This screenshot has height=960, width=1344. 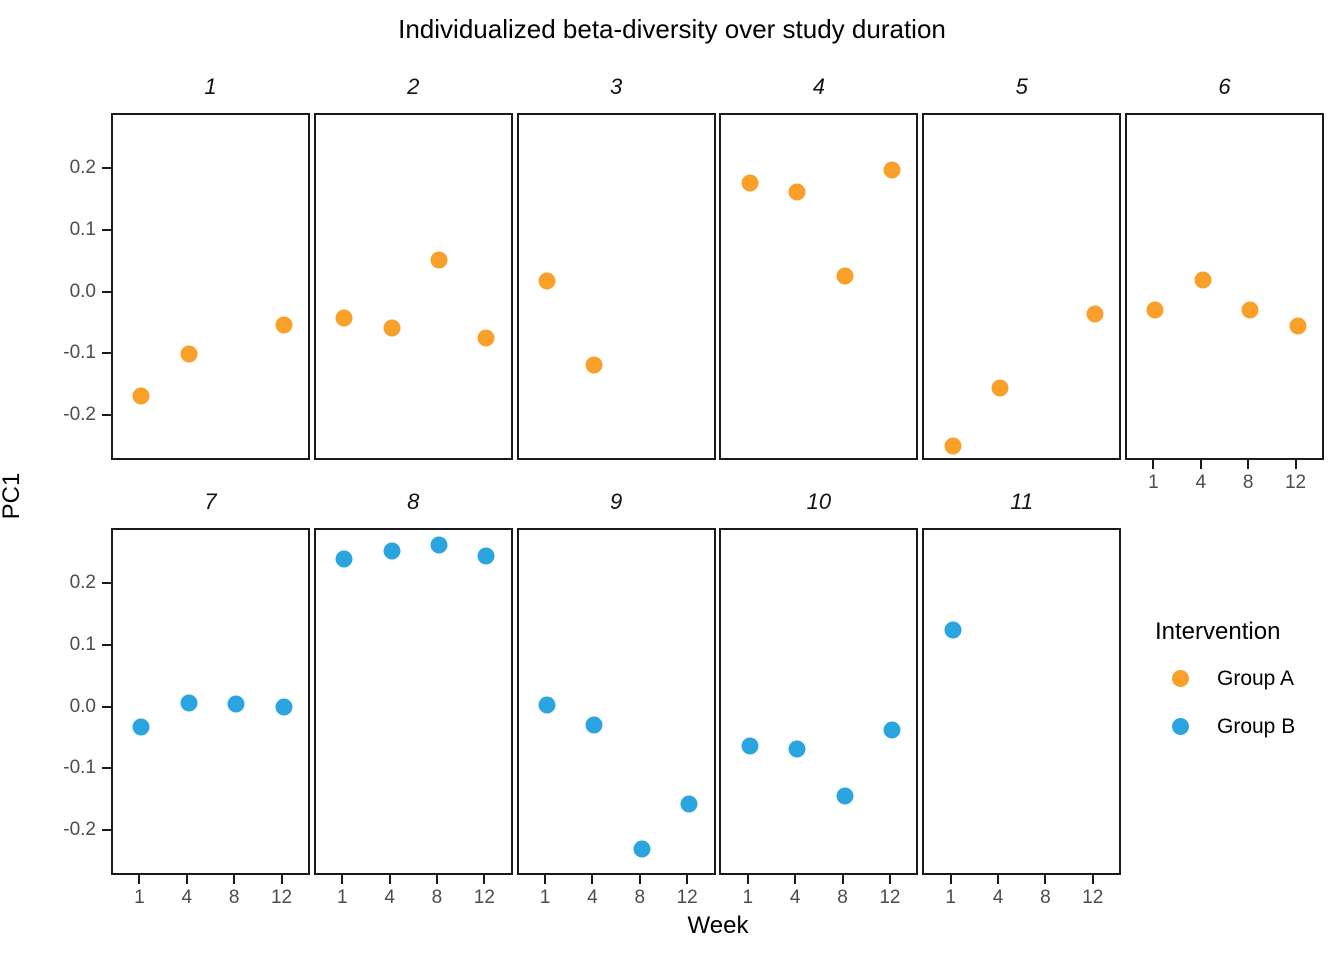 I want to click on facet-strip-label: 10, so click(x=819, y=501).